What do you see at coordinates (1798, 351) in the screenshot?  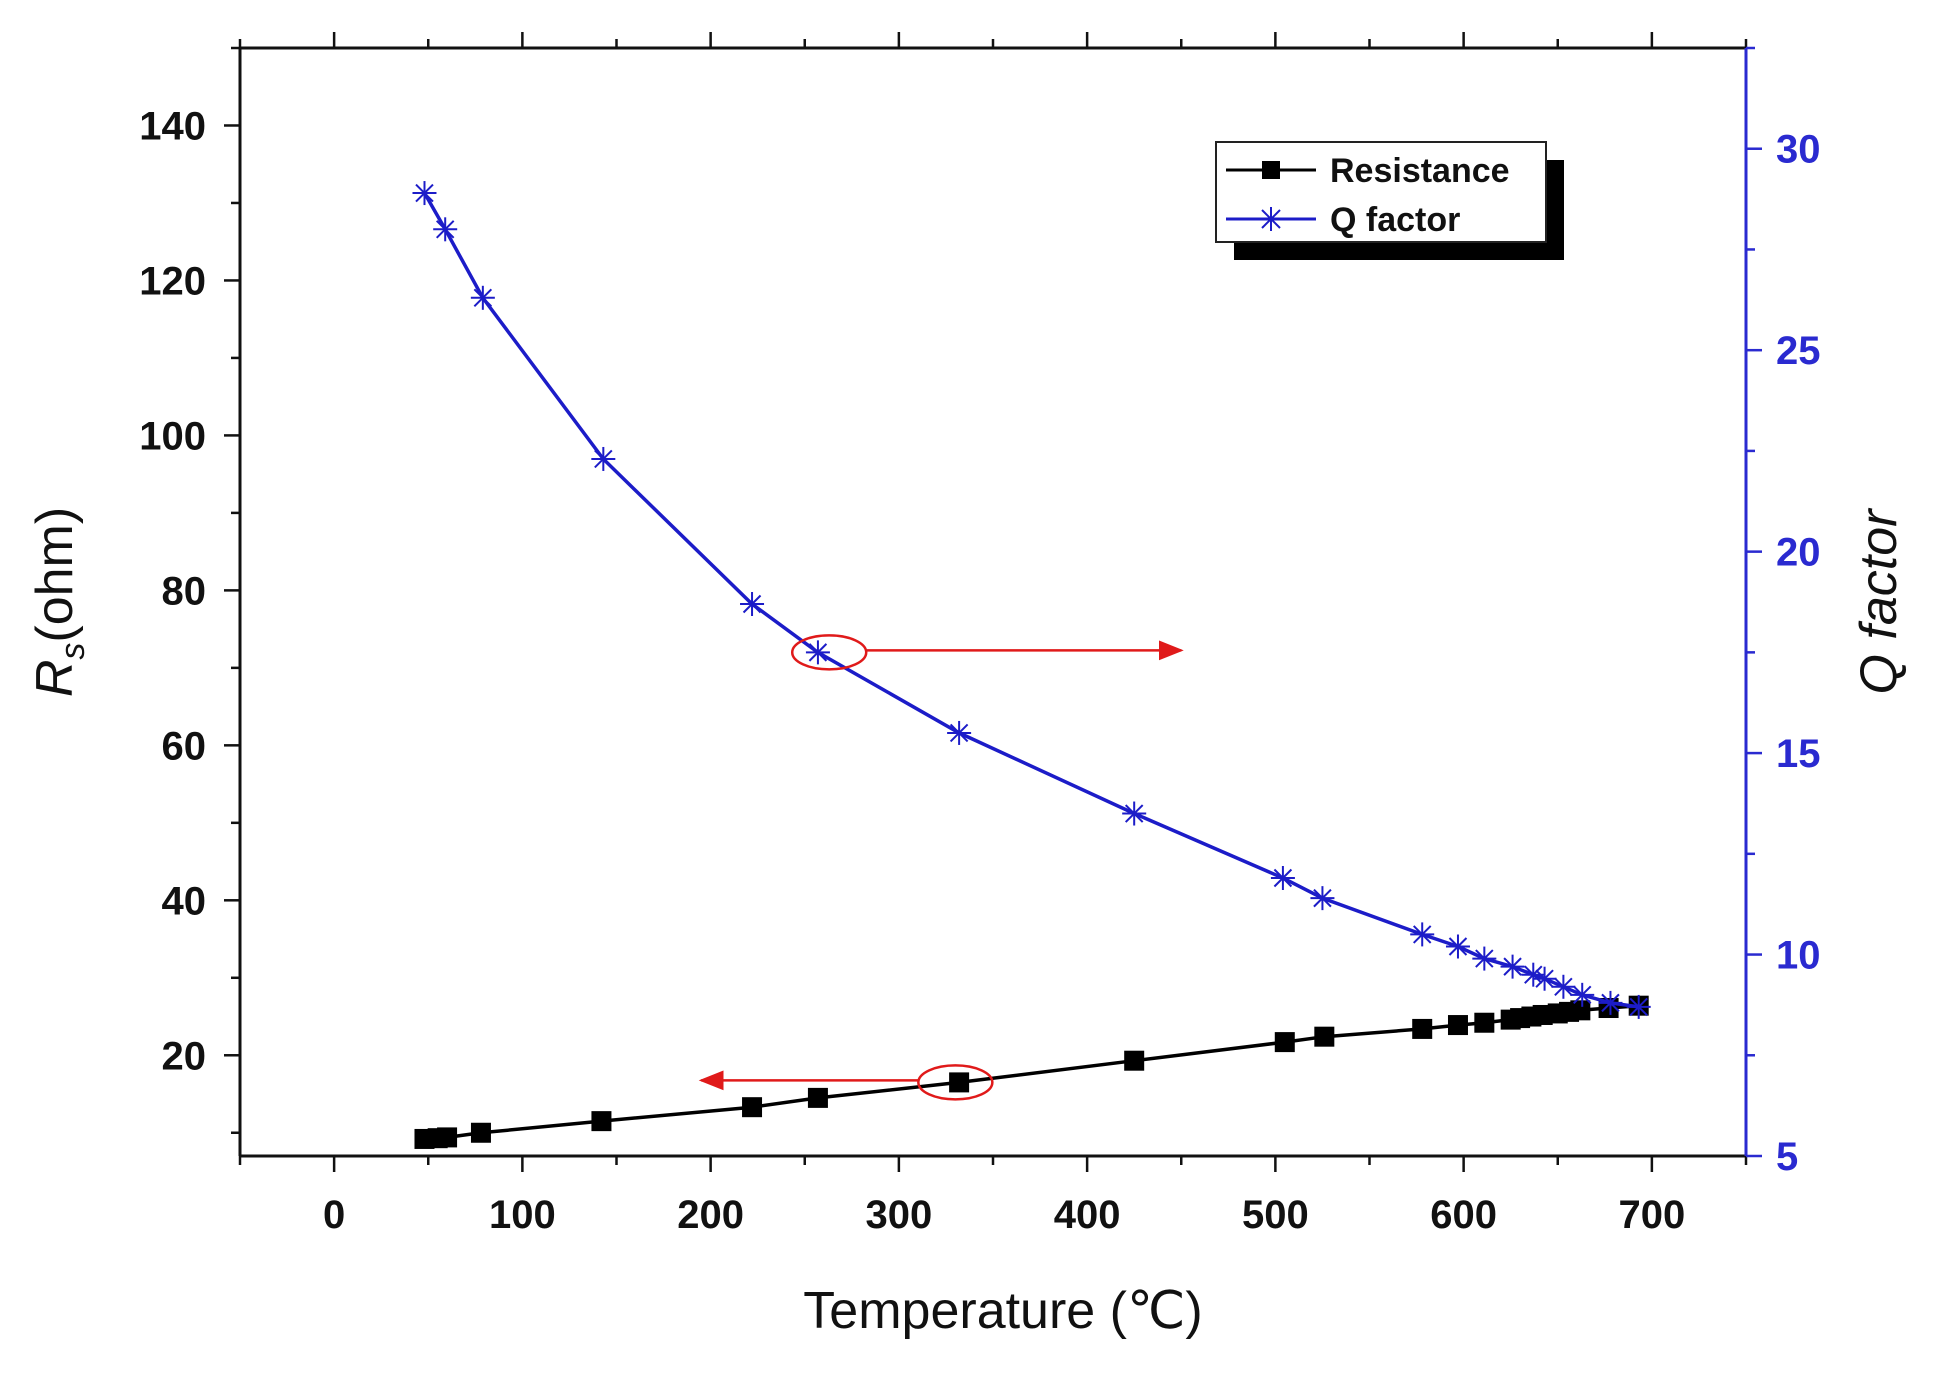 I see `y-right-tick-label: 25` at bounding box center [1798, 351].